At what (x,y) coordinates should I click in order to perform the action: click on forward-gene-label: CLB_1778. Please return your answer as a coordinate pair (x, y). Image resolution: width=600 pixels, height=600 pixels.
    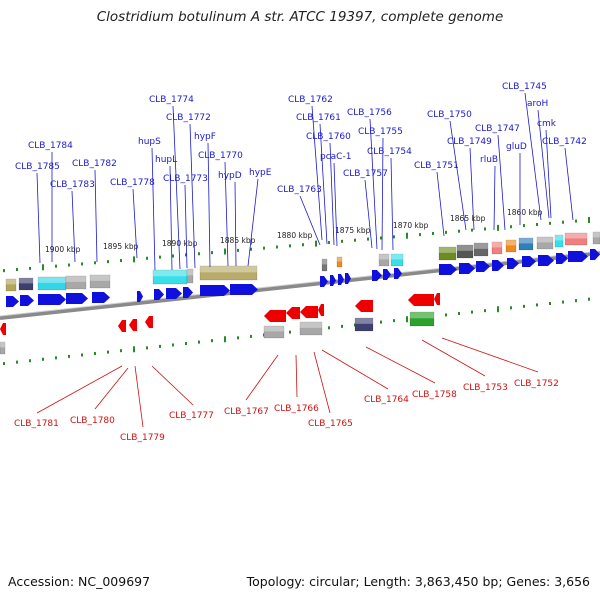
    Looking at the image, I should click on (132, 183).